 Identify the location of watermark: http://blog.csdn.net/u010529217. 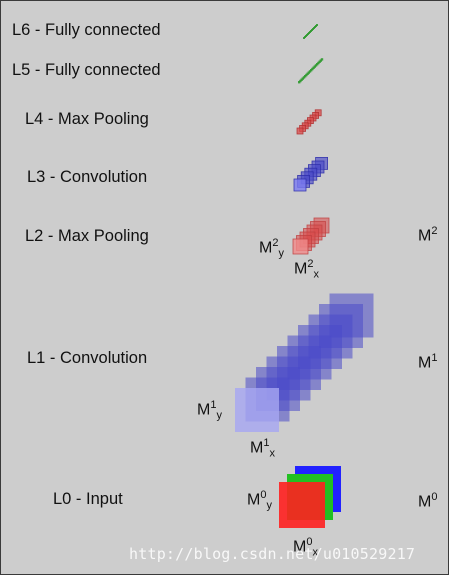
(272, 554).